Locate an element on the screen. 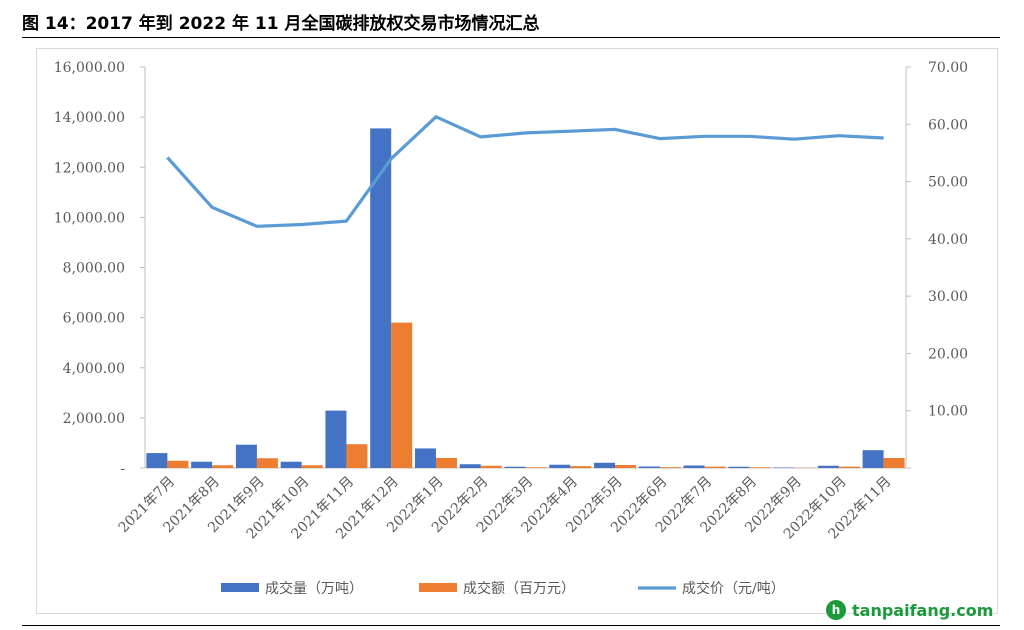 The height and width of the screenshot is (630, 1024). legend-label: 成交价（元/吨） is located at coordinates (733, 588).